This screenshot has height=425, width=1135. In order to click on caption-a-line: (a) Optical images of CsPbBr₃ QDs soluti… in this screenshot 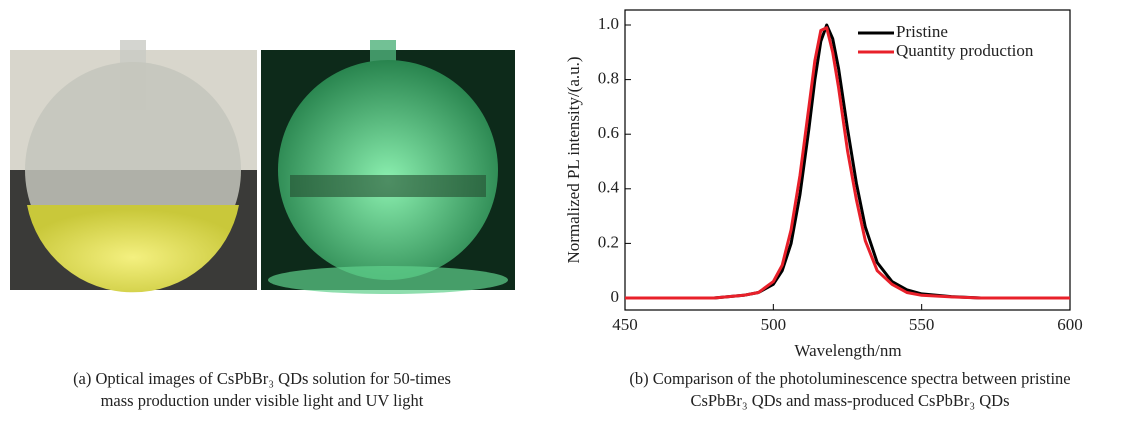, I will do `click(262, 378)`.